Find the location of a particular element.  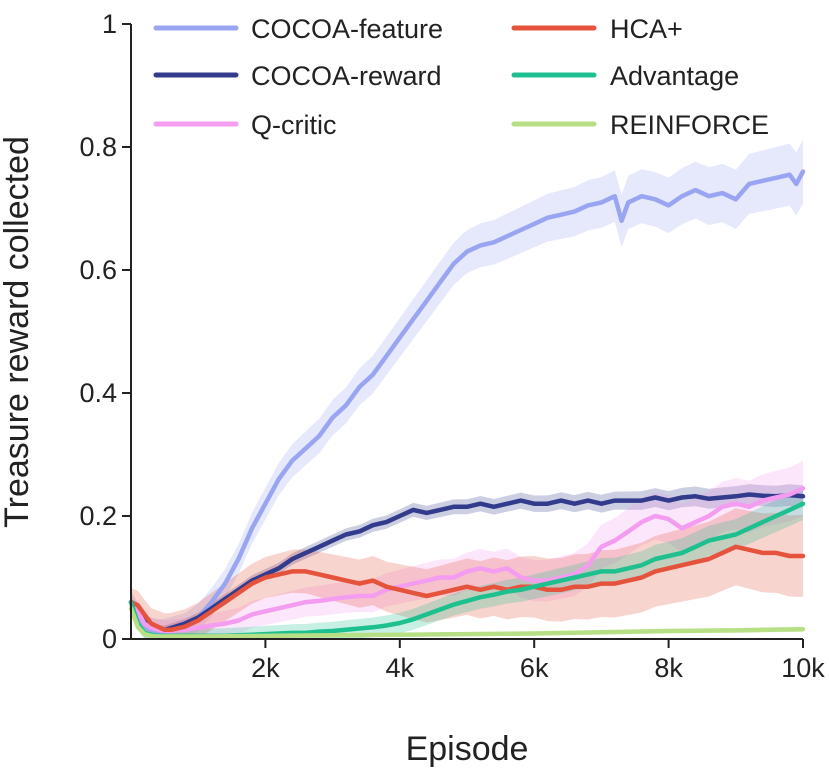

legend-item-reinforce: REINFORCE is located at coordinates (640, 125).